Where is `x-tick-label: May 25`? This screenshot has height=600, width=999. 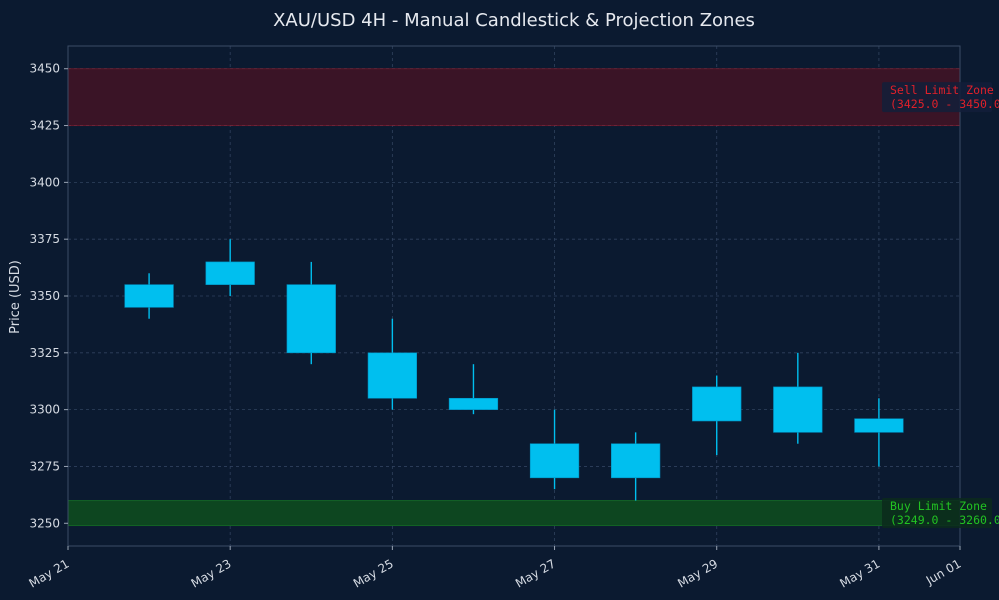
x-tick-label: May 25 is located at coordinates (373, 573).